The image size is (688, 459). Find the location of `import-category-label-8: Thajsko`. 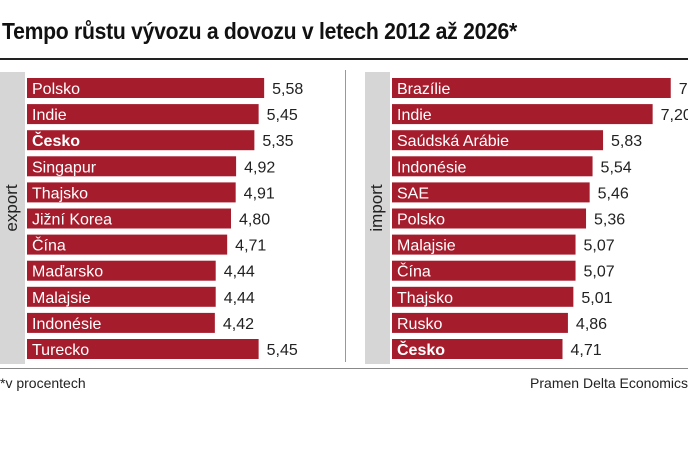

import-category-label-8: Thajsko is located at coordinates (425, 298).